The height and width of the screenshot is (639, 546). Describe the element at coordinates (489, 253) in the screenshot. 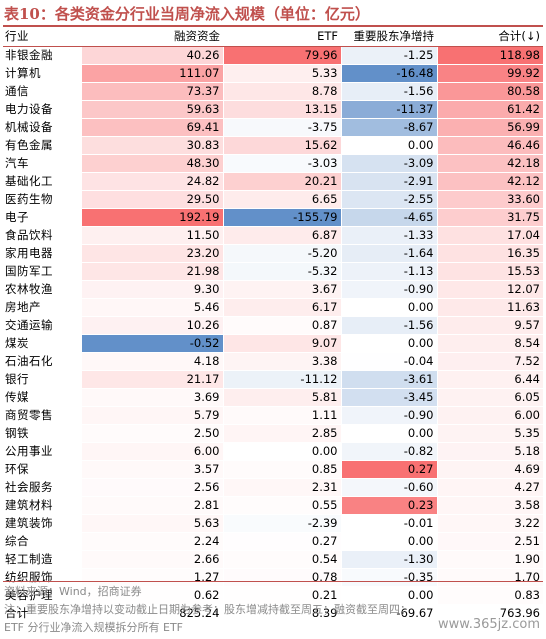

I see `cell-total: 16.35` at that location.